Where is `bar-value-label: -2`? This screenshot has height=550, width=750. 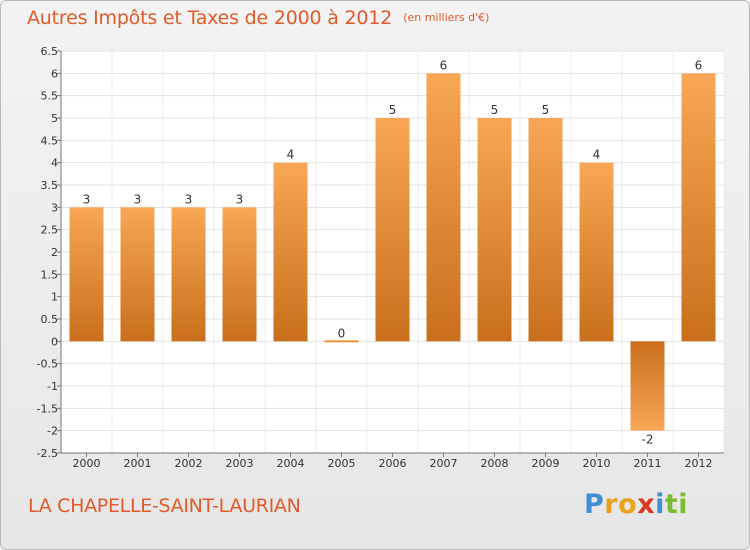 bar-value-label: -2 is located at coordinates (648, 440).